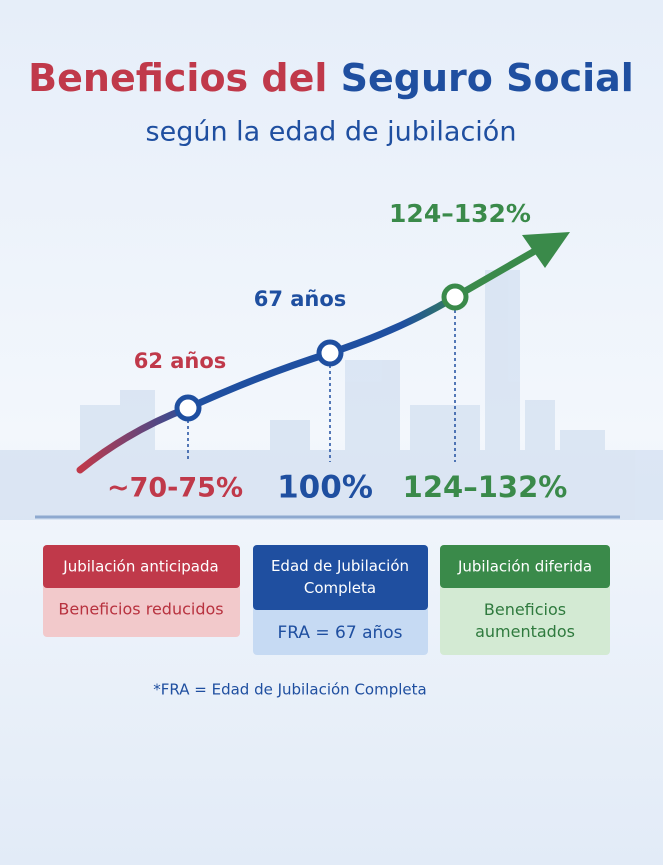  What do you see at coordinates (175, 488) in the screenshot?
I see `benefit-label: ~70-75%` at bounding box center [175, 488].